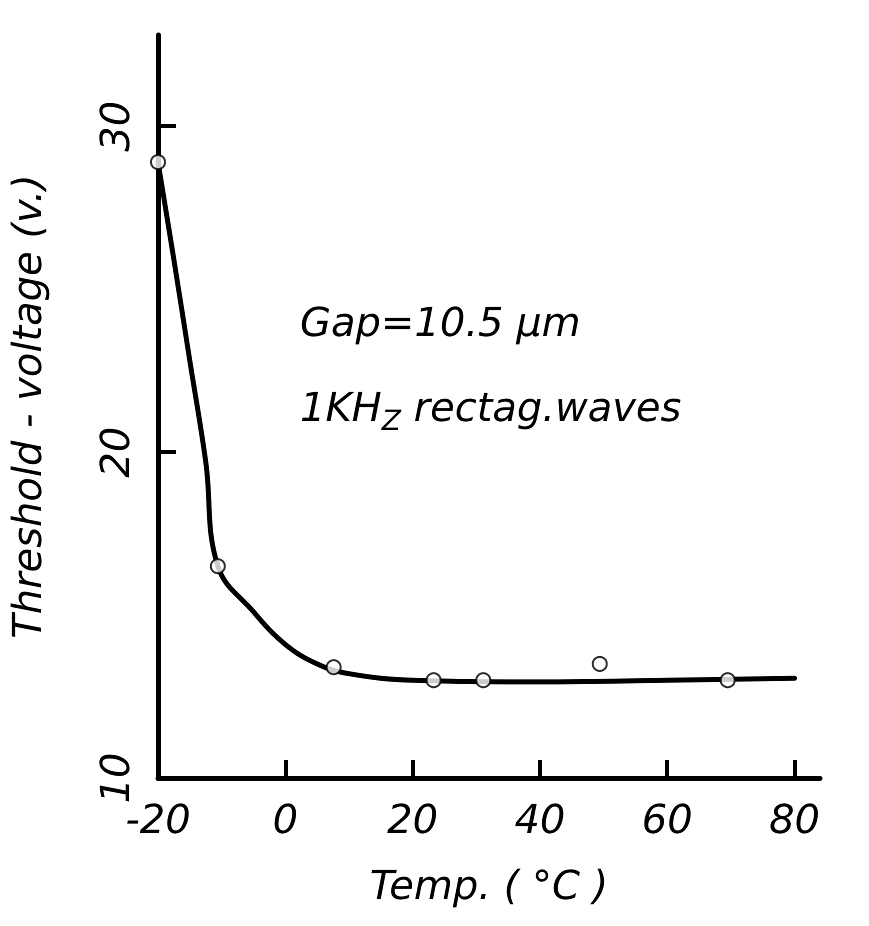 This screenshot has height=926, width=869. Describe the element at coordinates (440, 323) in the screenshot. I see `annotation: Gap=10.5 μm` at that location.